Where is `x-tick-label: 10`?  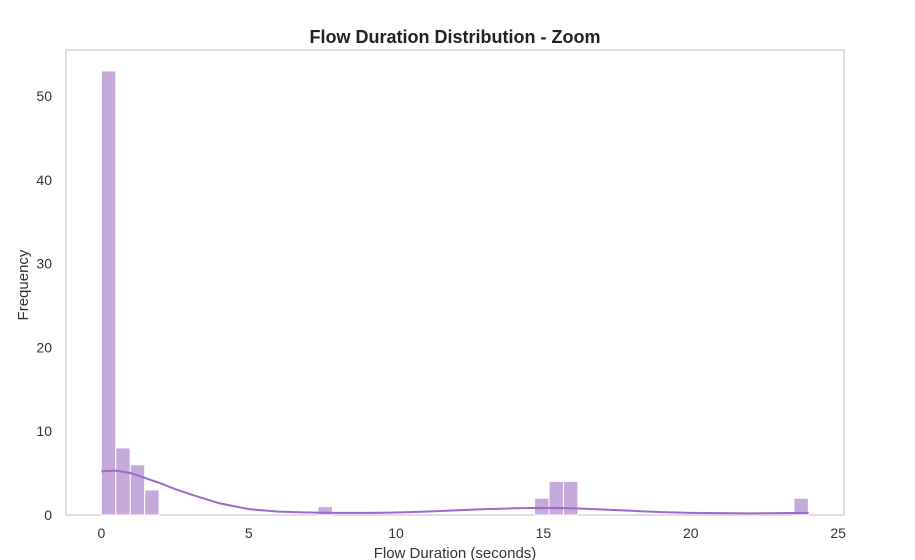 x-tick-label: 10 is located at coordinates (396, 533).